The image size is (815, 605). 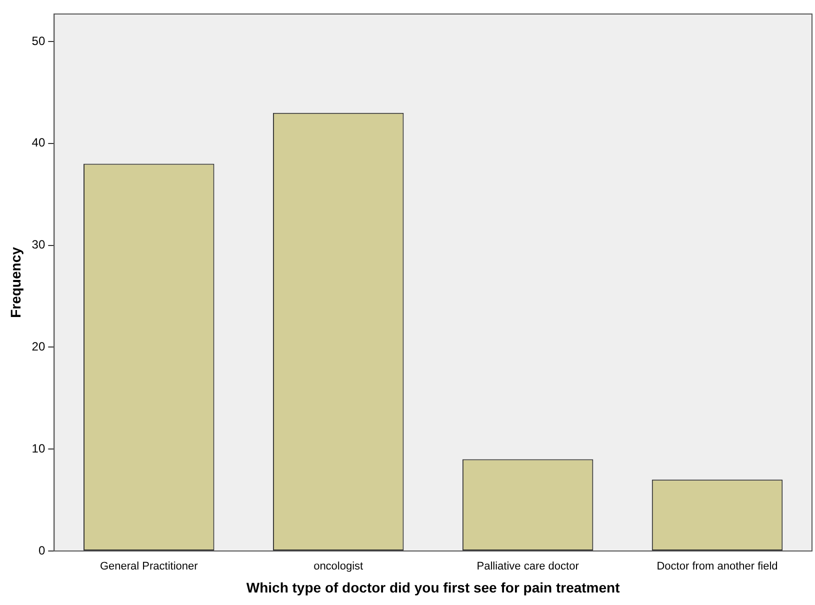 What do you see at coordinates (39, 143) in the screenshot?
I see `y-tick-label: 40` at bounding box center [39, 143].